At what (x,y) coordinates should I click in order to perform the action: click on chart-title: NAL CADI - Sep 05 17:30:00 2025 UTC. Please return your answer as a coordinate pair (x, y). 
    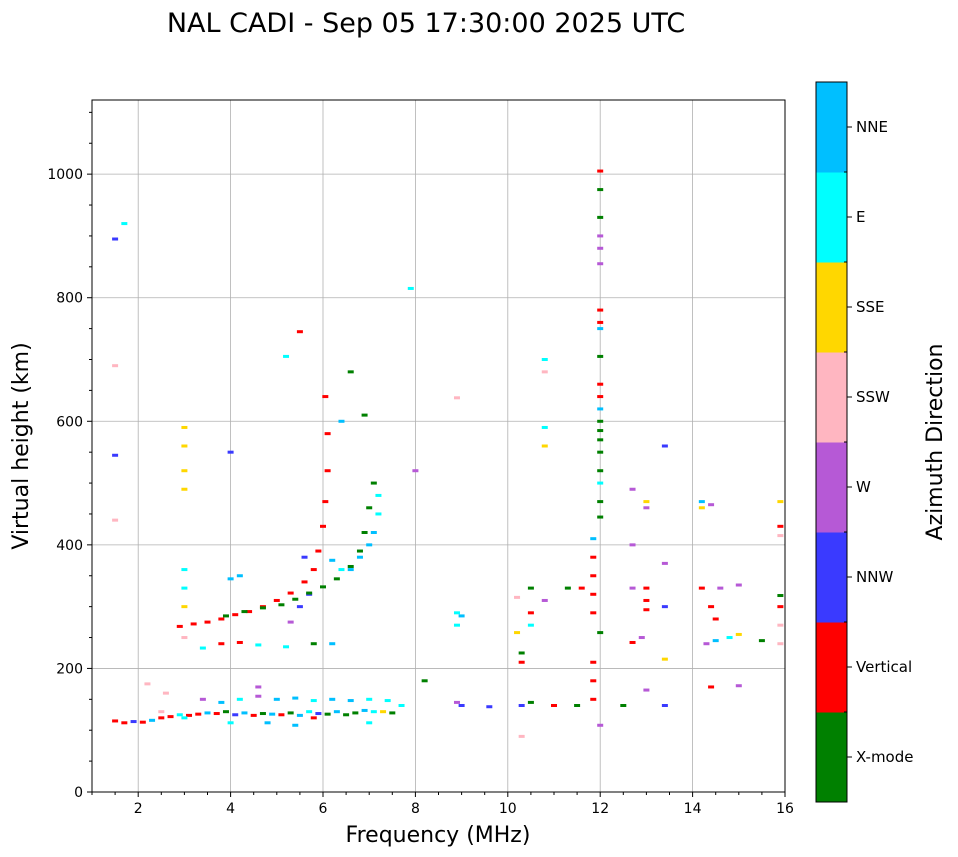
    Looking at the image, I should click on (426, 23).